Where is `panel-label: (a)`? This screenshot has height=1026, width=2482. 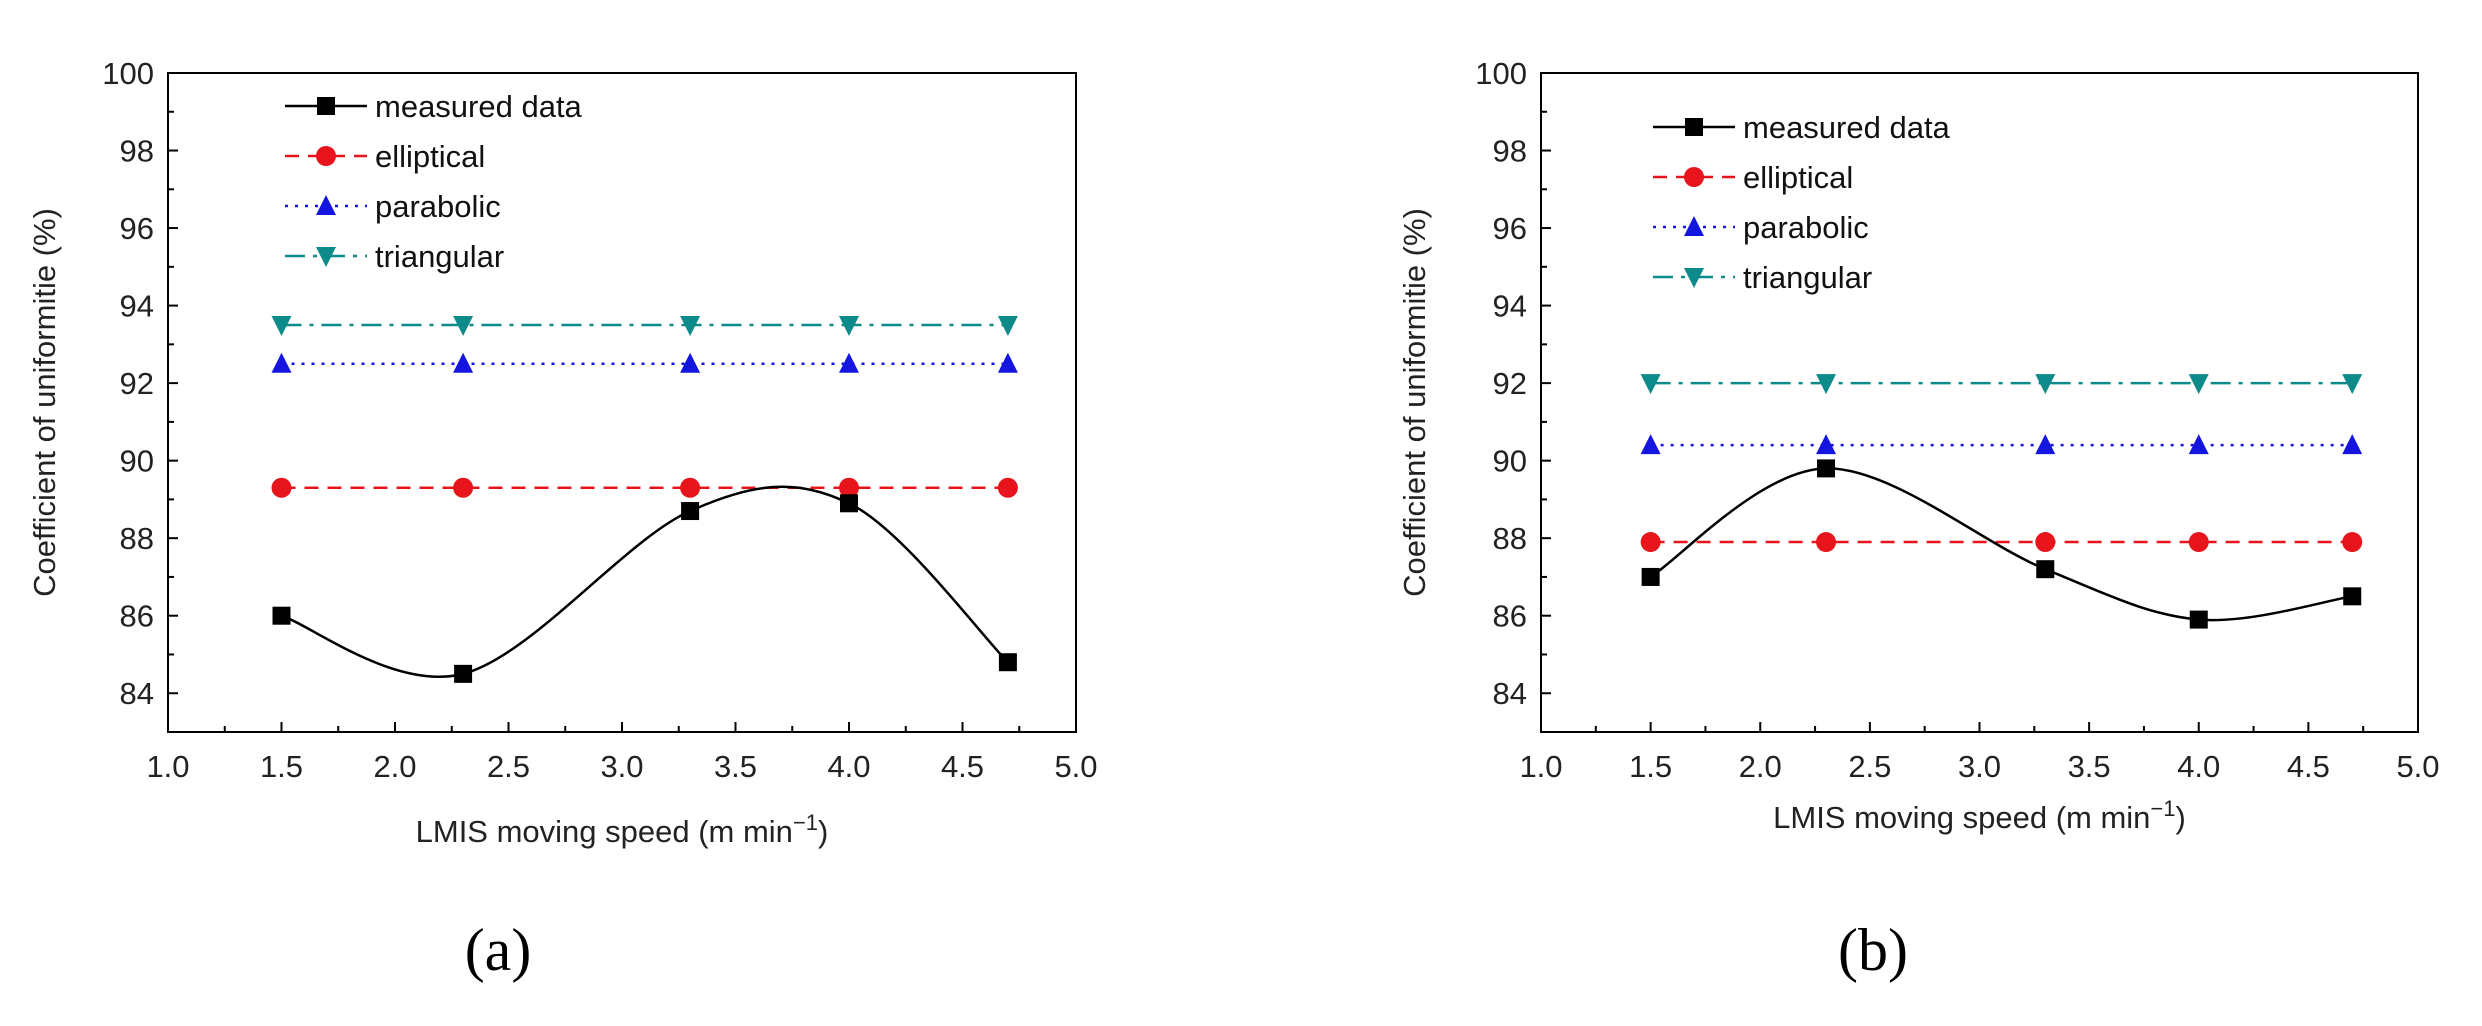
panel-label: (a) is located at coordinates (498, 950).